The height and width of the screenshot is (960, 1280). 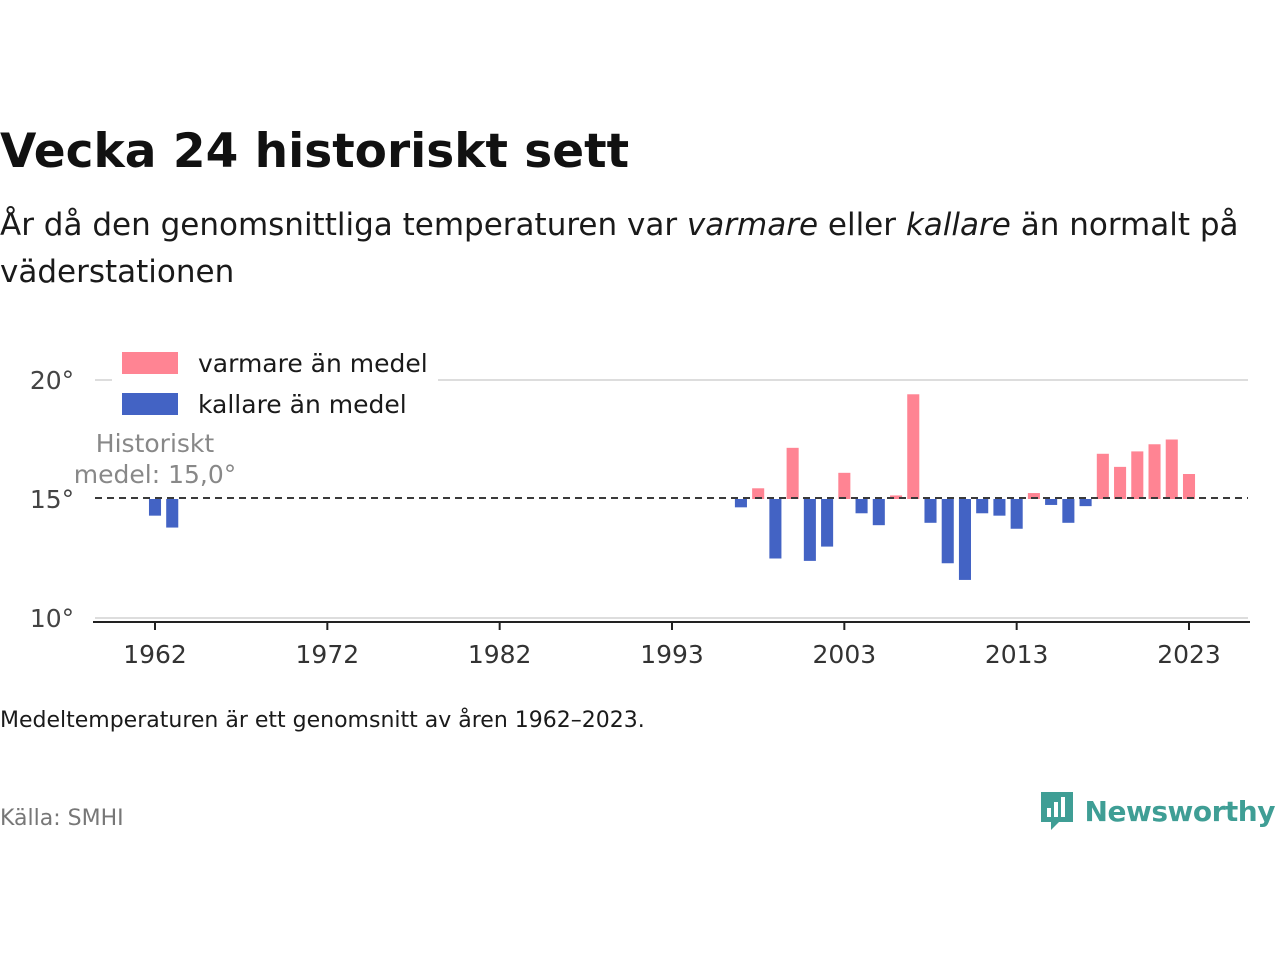 What do you see at coordinates (982, 506) in the screenshot?
I see `bar-2010` at bounding box center [982, 506].